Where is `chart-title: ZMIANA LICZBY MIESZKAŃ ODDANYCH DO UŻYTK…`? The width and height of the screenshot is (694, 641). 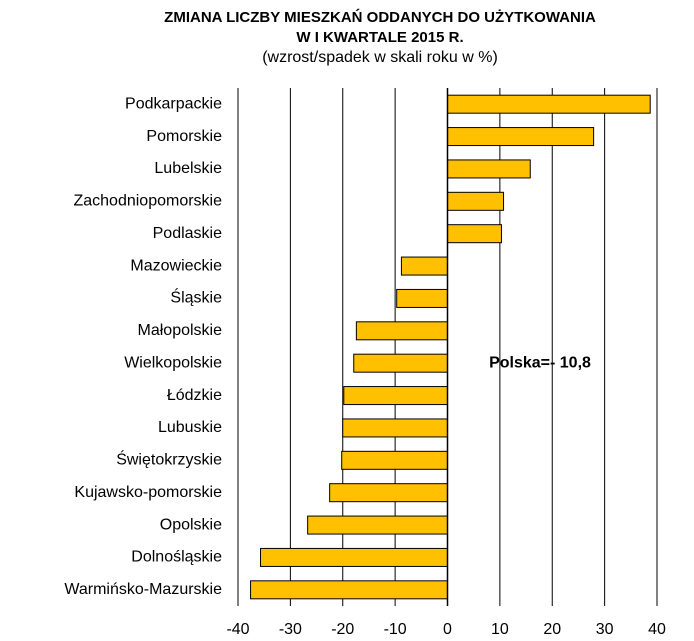 chart-title: ZMIANA LICZBY MIESZKAŃ ODDANYCH DO UŻYTK… is located at coordinates (380, 17).